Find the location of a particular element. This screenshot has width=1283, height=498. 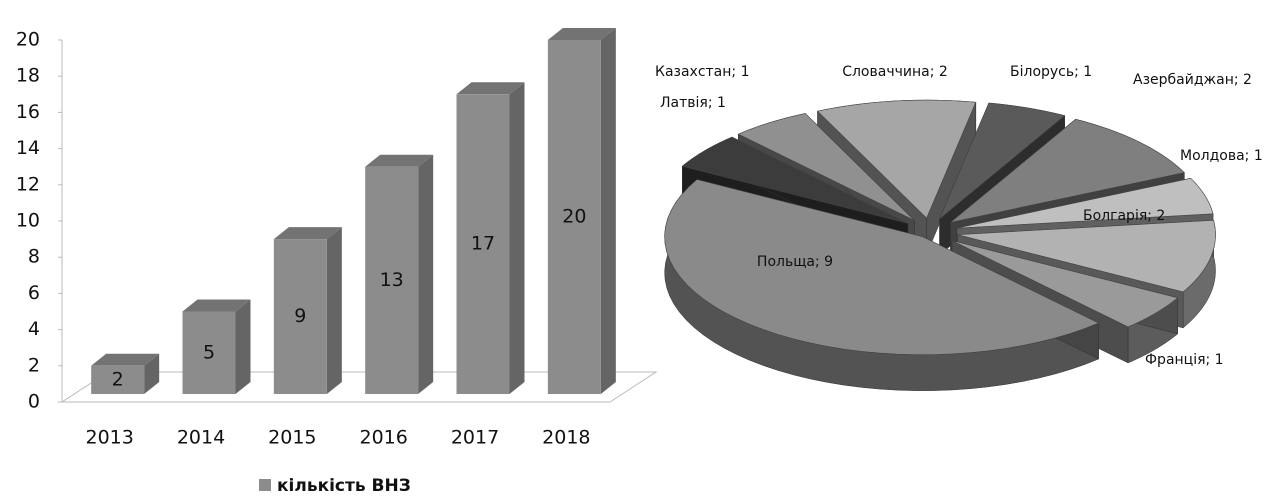

x-tick-label: 2014 is located at coordinates (201, 438).